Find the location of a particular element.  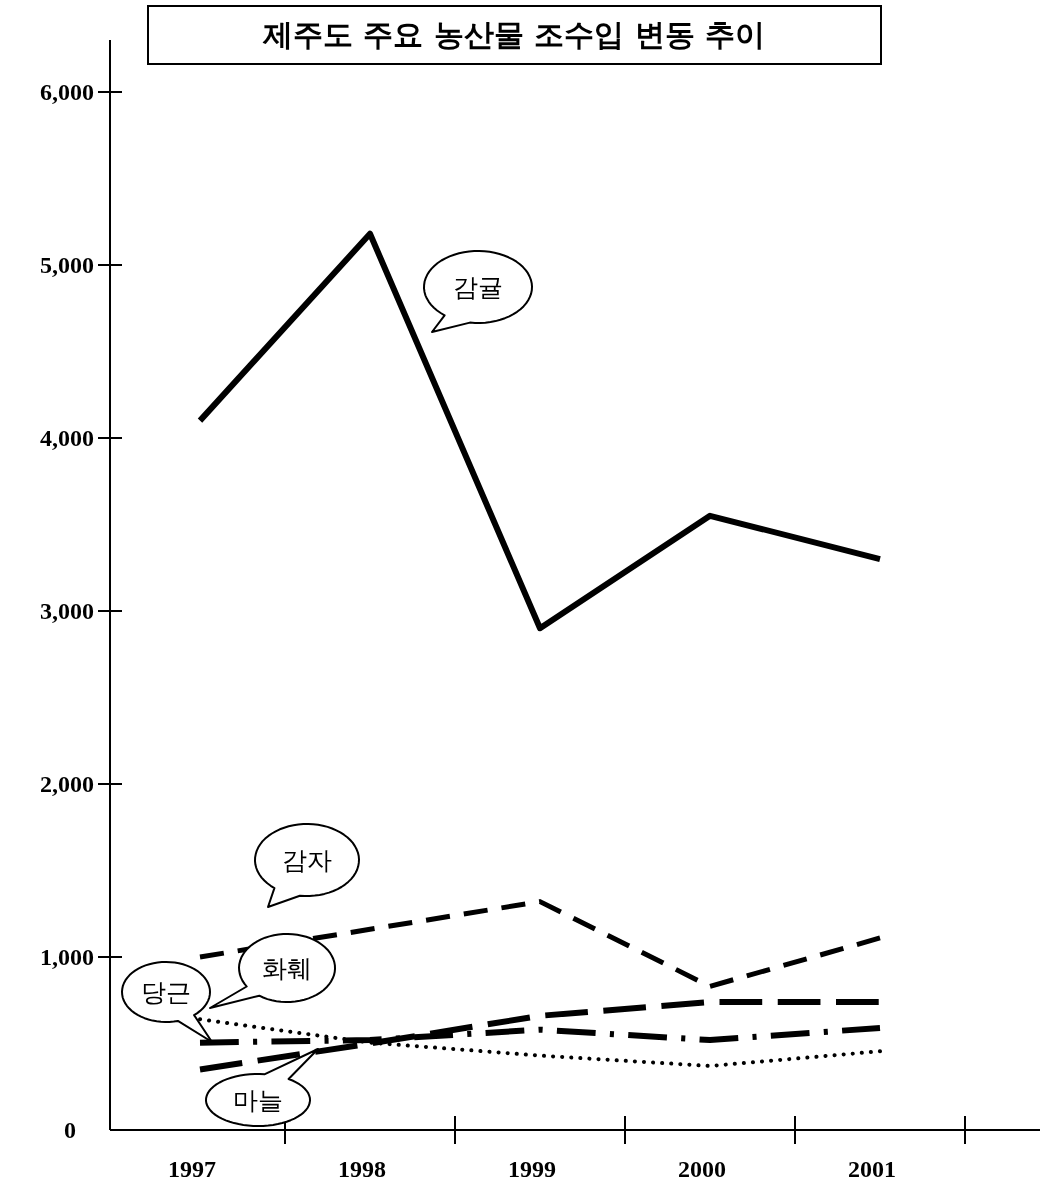

x-tick-label: 2000 is located at coordinates (702, 1169).